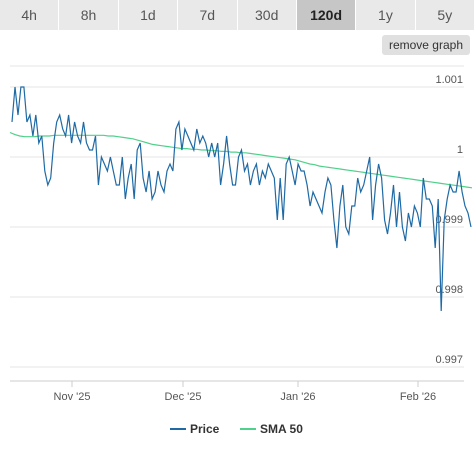 The image size is (474, 455). Describe the element at coordinates (205, 429) in the screenshot. I see `legend-price-label: Price` at that location.